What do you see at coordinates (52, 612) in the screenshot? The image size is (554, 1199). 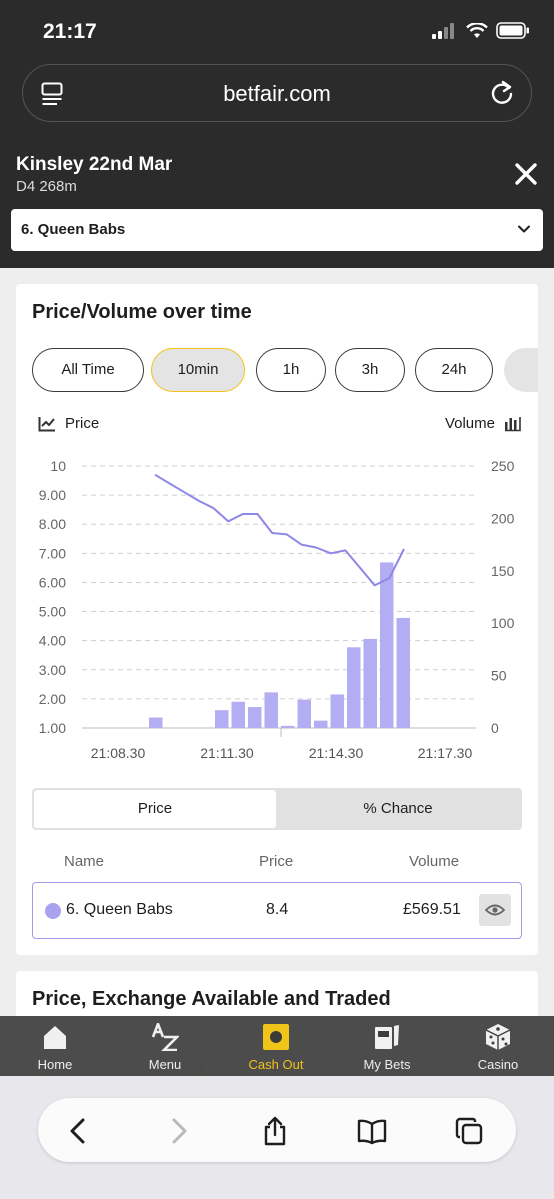 I see `y-left-tick-label: 5.00` at bounding box center [52, 612].